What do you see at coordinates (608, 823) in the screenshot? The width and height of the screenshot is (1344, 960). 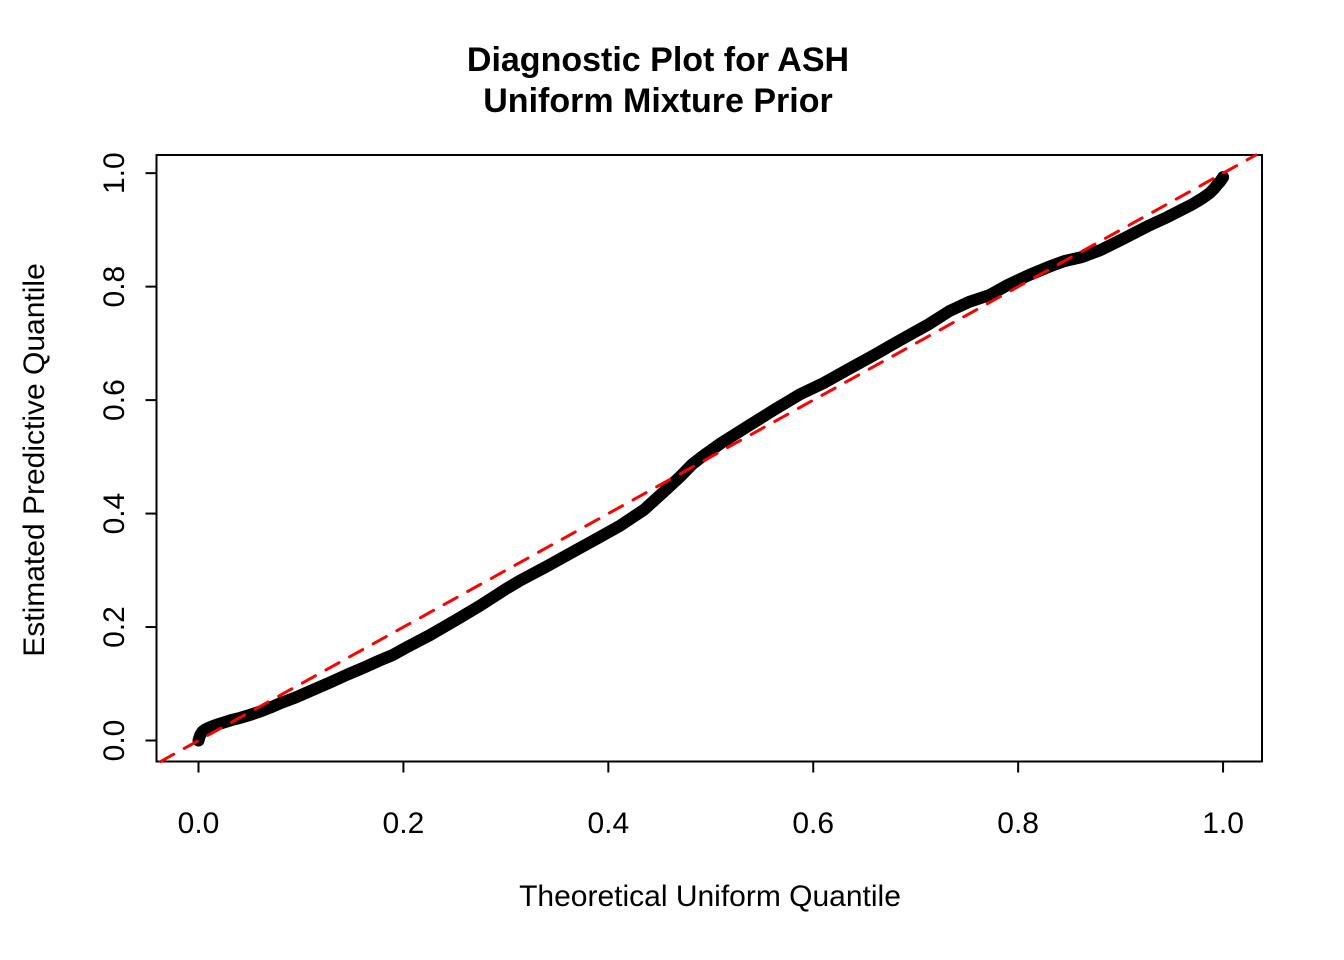 I see `x-tick-label: 0.4` at bounding box center [608, 823].